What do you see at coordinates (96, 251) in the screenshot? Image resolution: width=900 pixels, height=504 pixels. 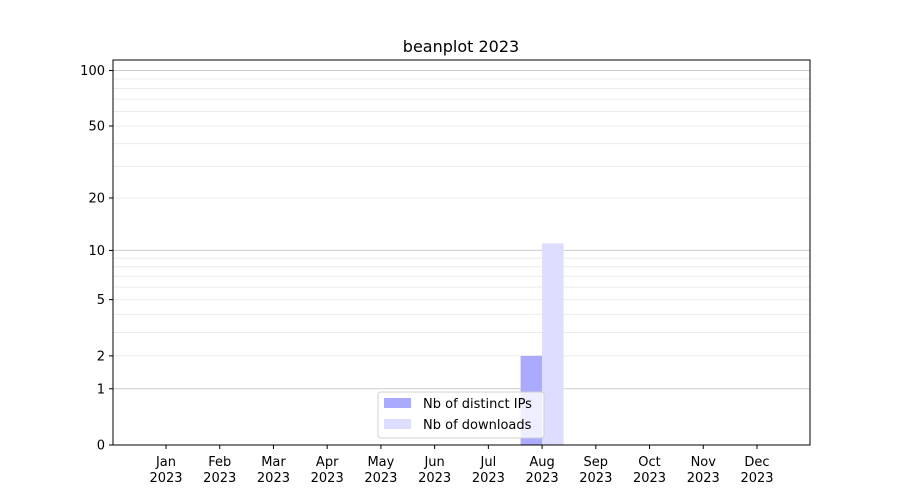 I see `y-tick-label: 10` at bounding box center [96, 251].